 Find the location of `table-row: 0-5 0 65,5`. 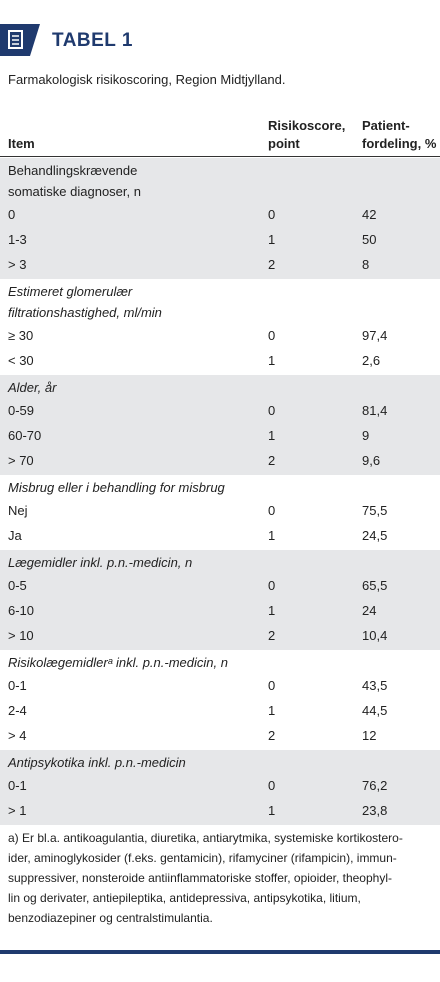

table-row: 0-5 0 65,5 is located at coordinates (220, 585).